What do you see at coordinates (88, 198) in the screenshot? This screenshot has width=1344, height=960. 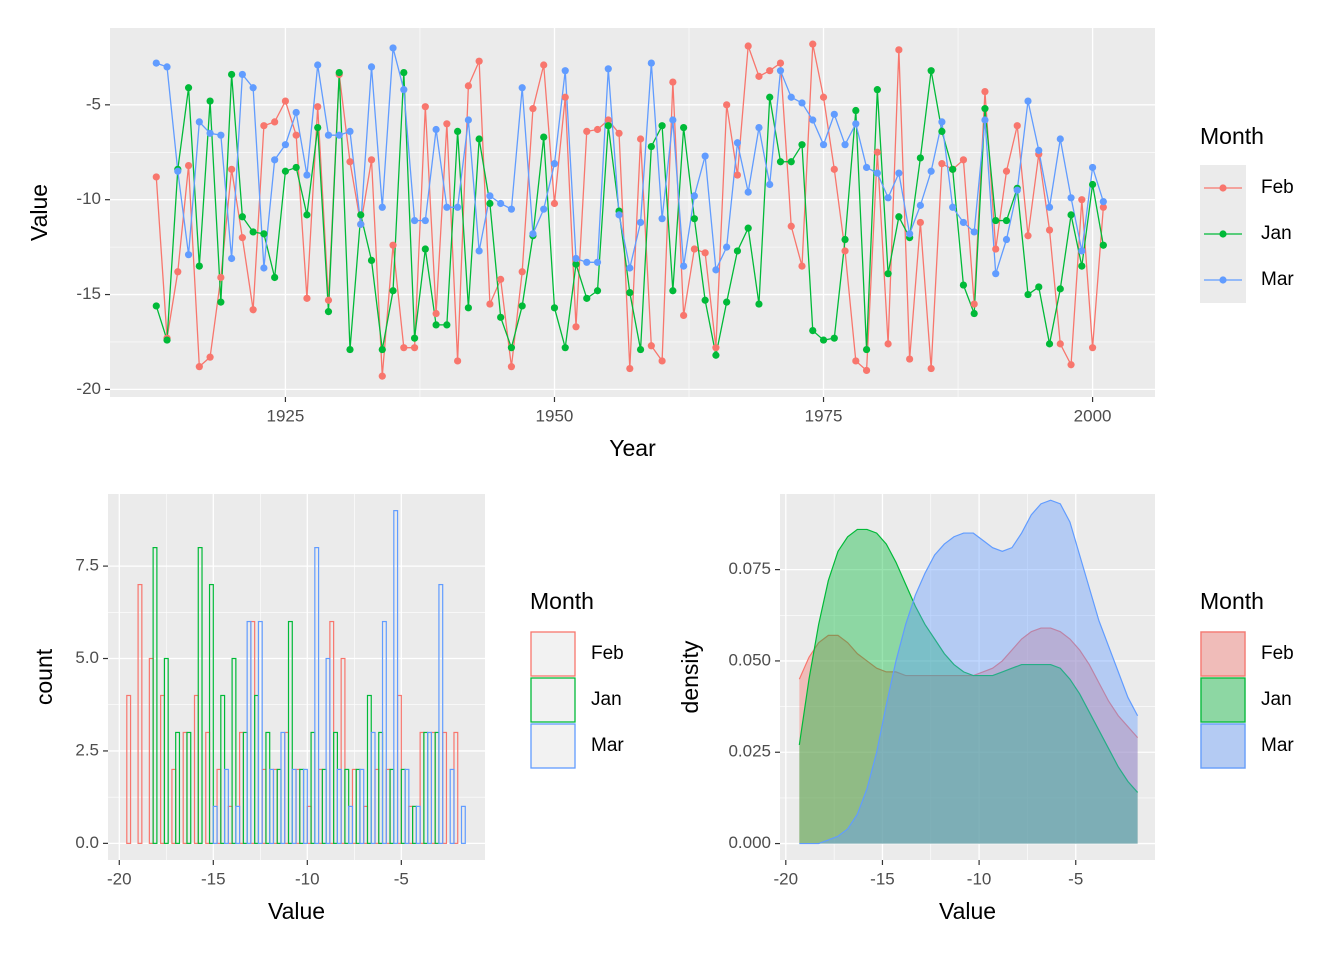 I see `y-tick-label: -10` at bounding box center [88, 198].